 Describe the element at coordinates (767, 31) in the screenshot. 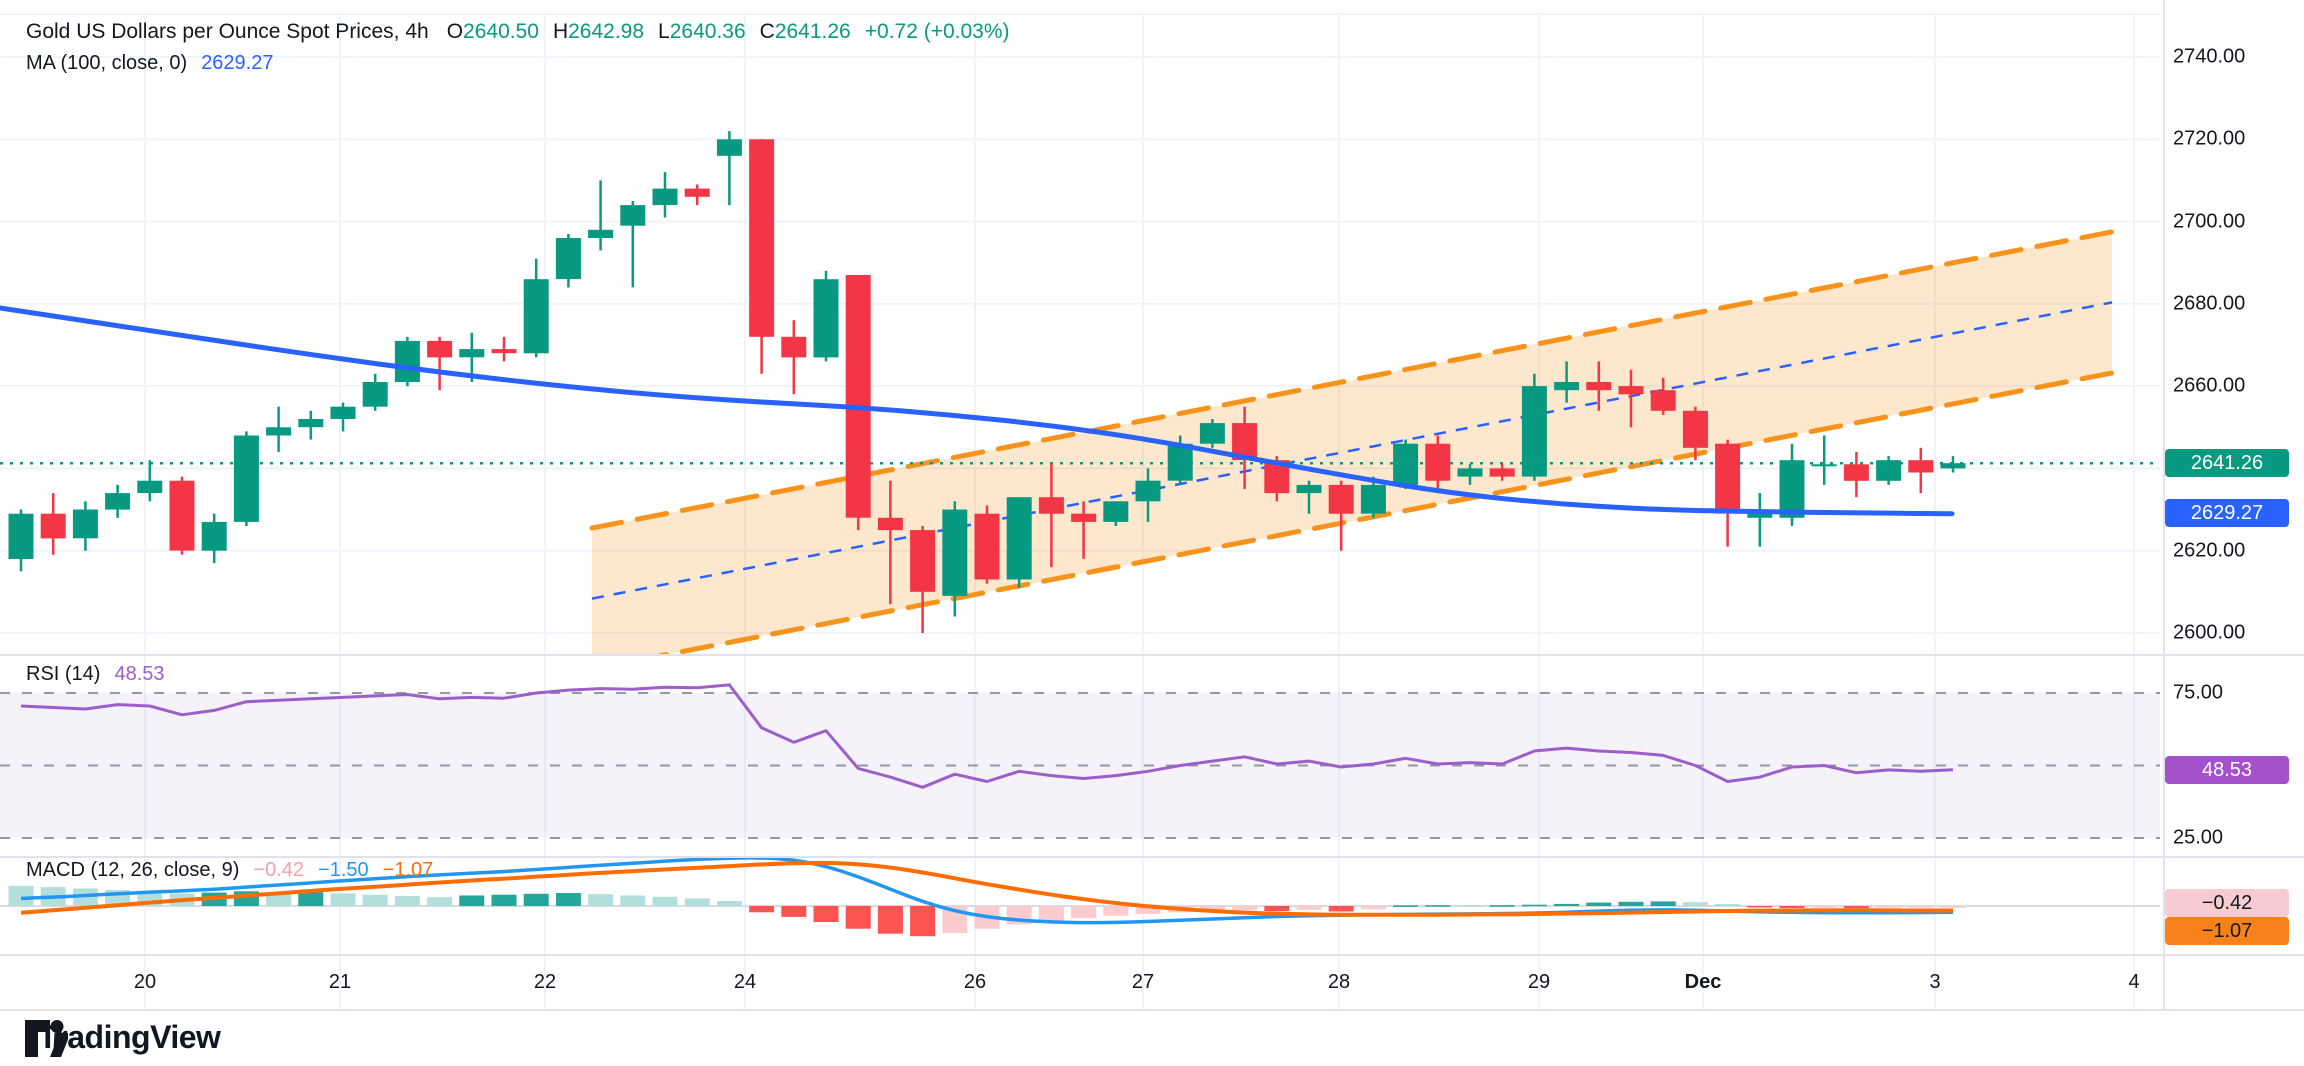

I see `close-label: C` at that location.